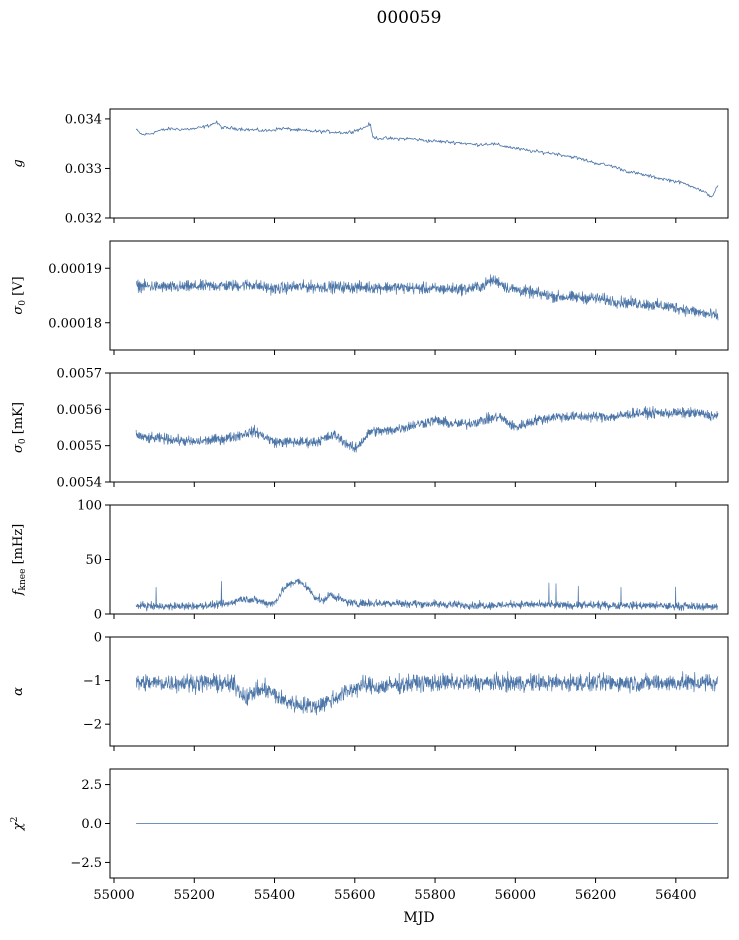 Image resolution: width=739 pixels, height=940 pixels. What do you see at coordinates (18, 824) in the screenshot?
I see `y-axis-label: χ2` at bounding box center [18, 824].